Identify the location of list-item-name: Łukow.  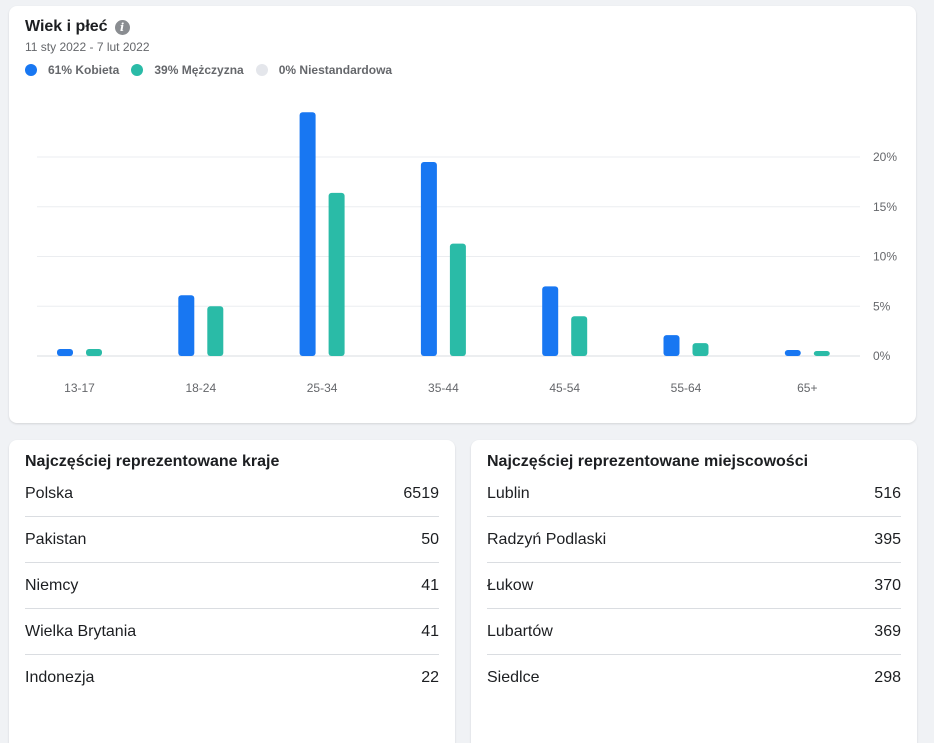
(510, 585).